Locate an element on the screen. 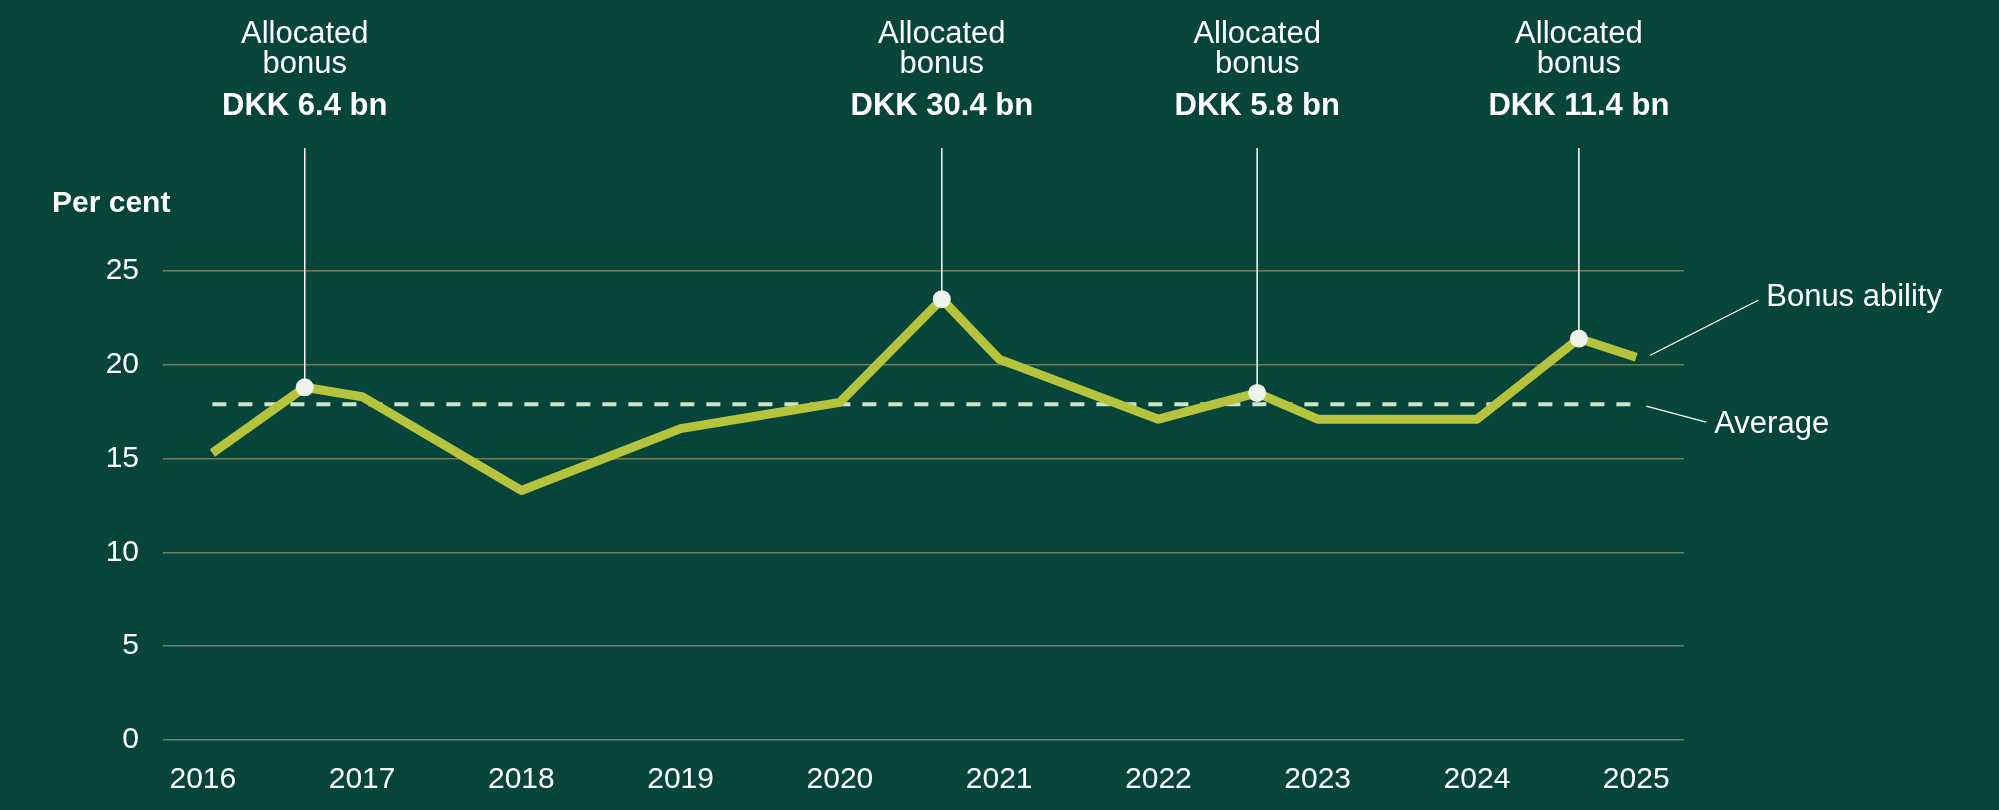  y-tick-label: 25 is located at coordinates (122, 269).